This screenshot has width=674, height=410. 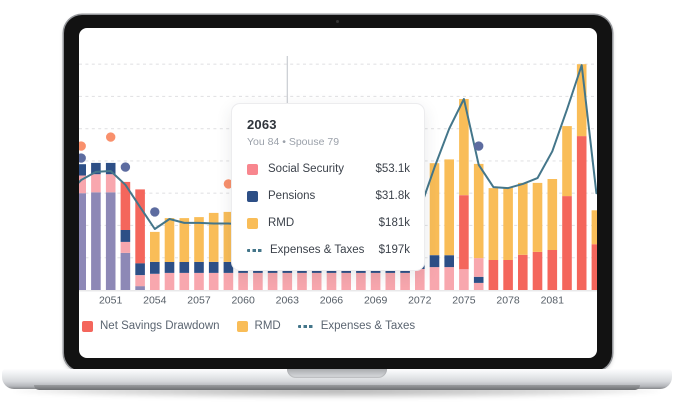 I want to click on stacked-bar-segment-2066, so click(x=331, y=281).